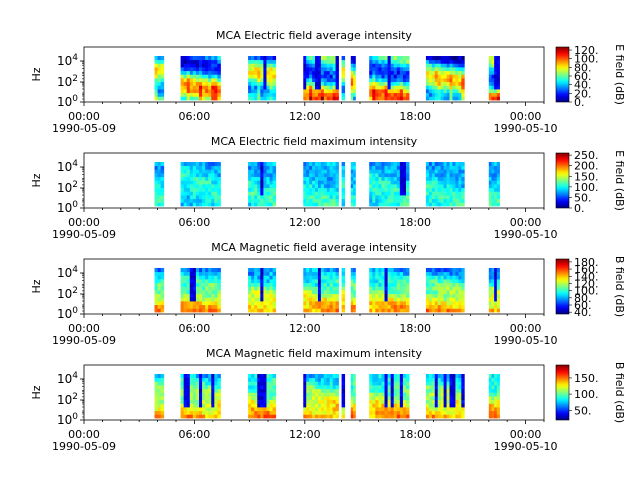 The height and width of the screenshot is (480, 640). Describe the element at coordinates (586, 59) in the screenshot. I see `colorbar-tick-label: 100.` at that location.